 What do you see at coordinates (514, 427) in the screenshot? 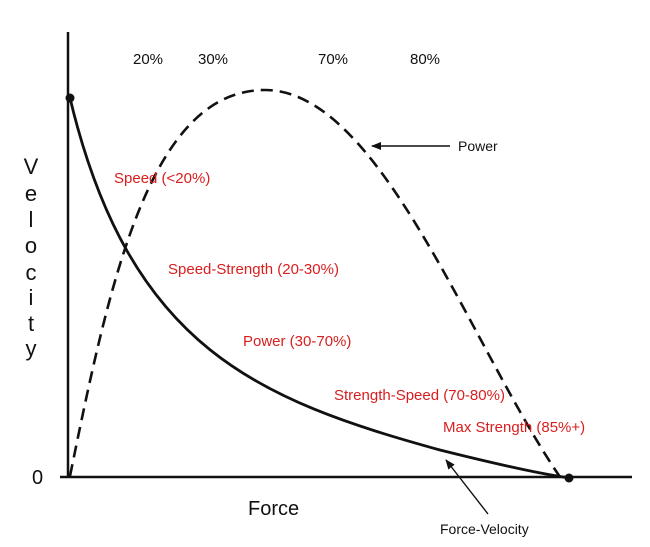
I see `zone-max-strength-label: Max Strength (85%+)` at bounding box center [514, 427].